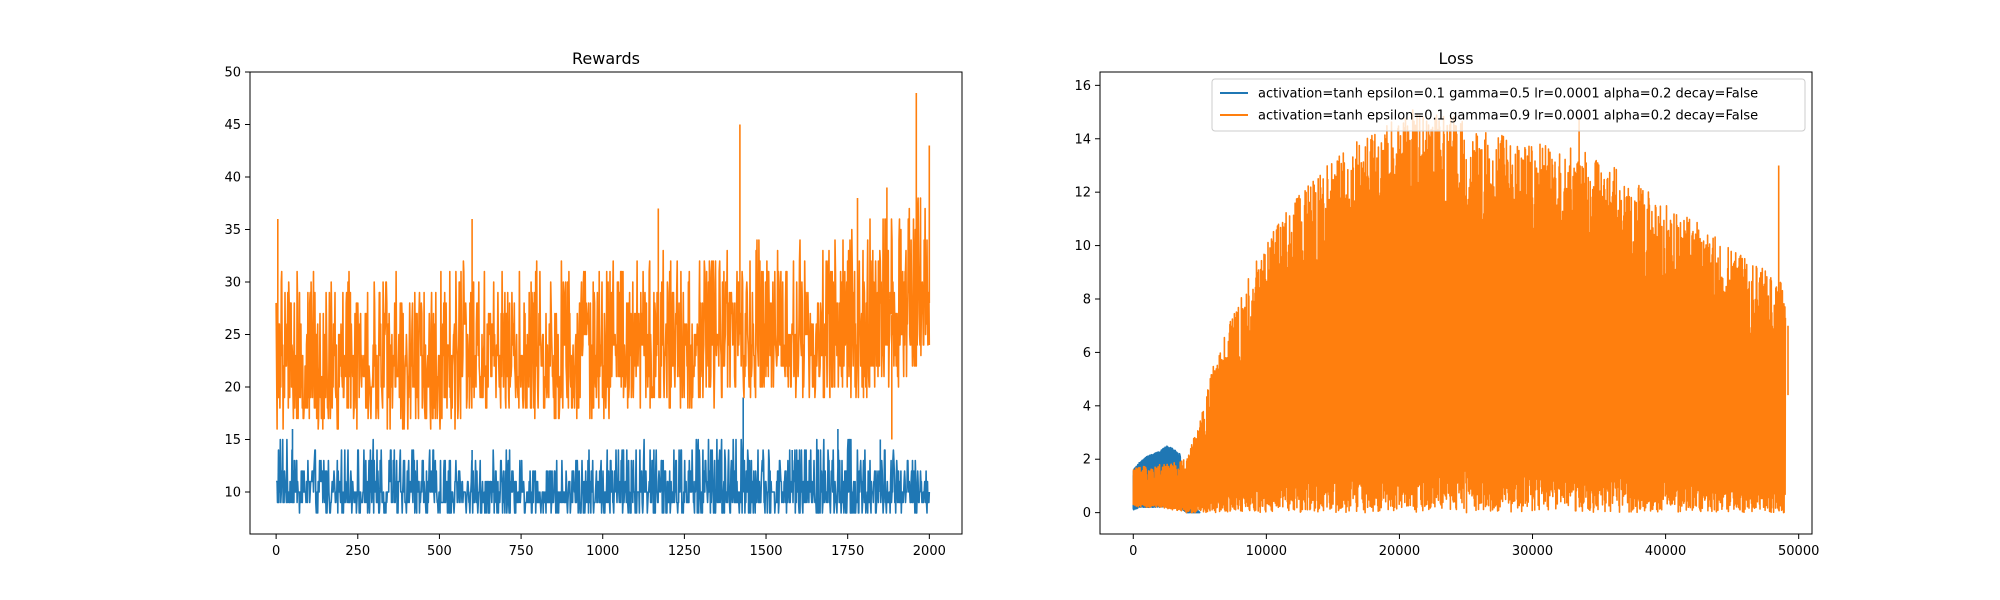  I want to click on rewards-y-tick-label: 30, so click(232, 283).